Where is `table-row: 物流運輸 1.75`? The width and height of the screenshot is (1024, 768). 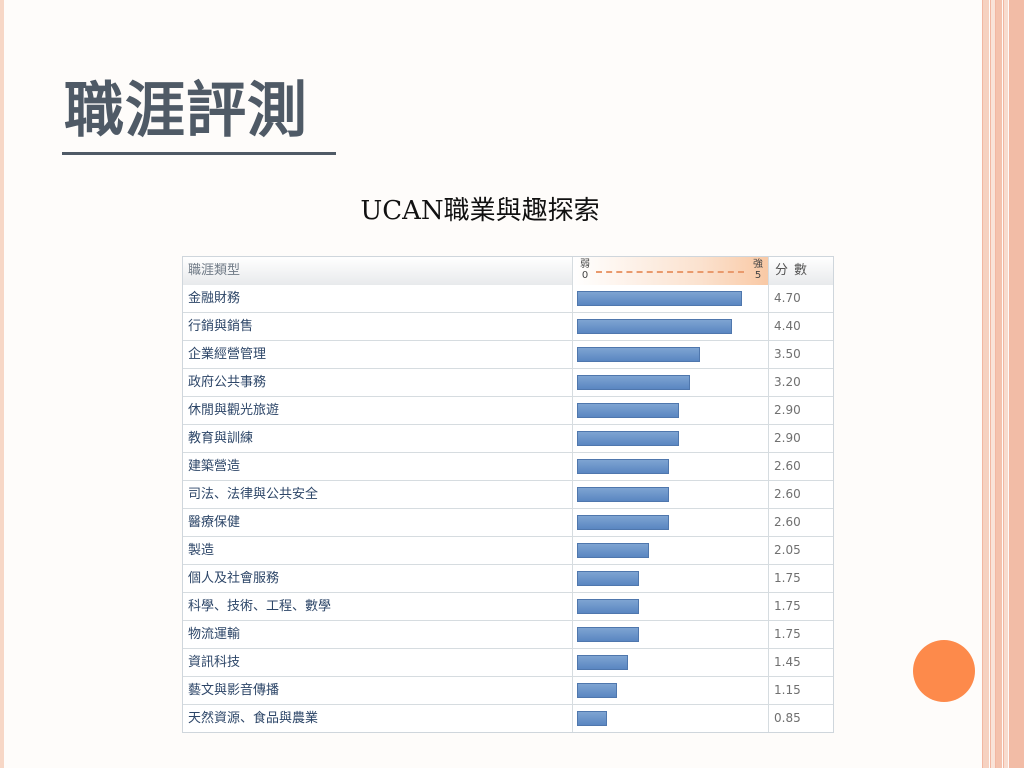 table-row: 物流運輸 1.75 is located at coordinates (508, 634).